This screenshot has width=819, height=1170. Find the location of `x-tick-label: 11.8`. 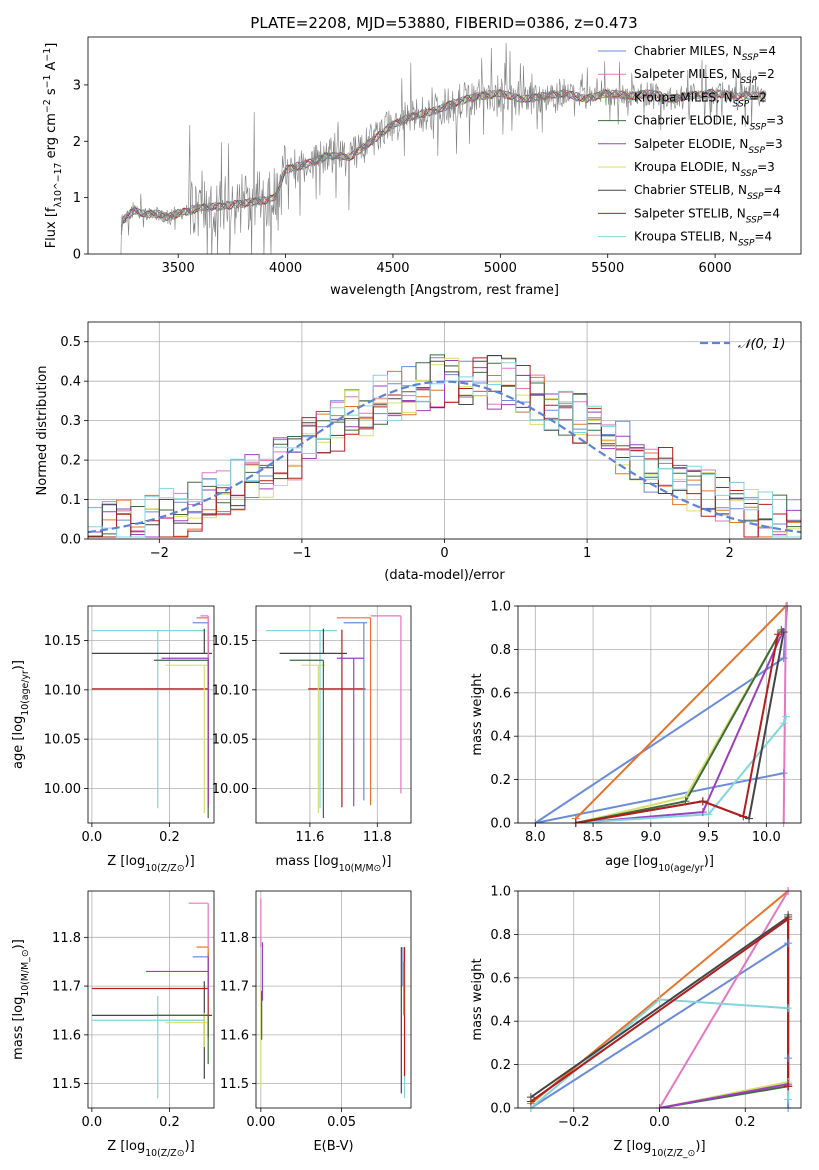

x-tick-label: 11.8 is located at coordinates (377, 837).